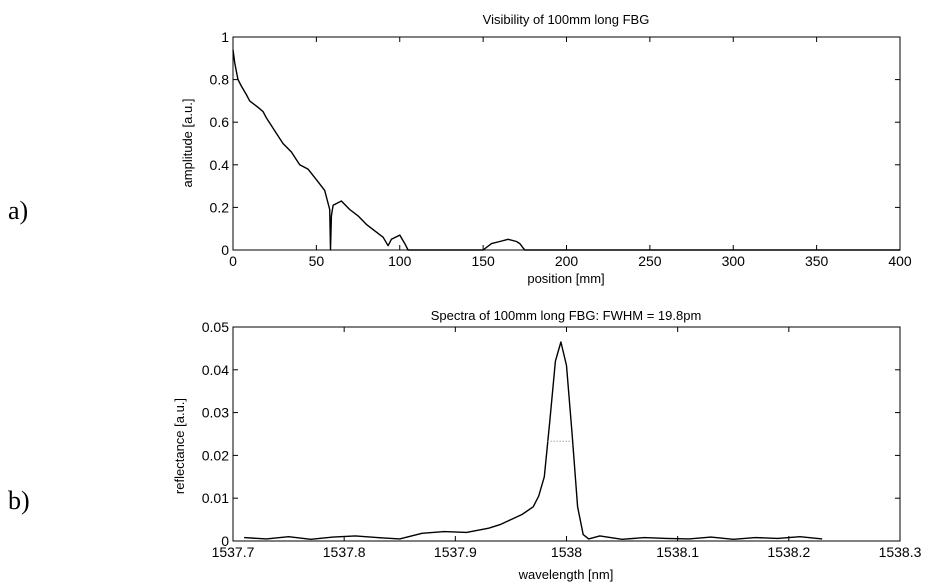 This screenshot has height=585, width=933. Describe the element at coordinates (817, 261) in the screenshot. I see `x-tick-label: 350` at that location.